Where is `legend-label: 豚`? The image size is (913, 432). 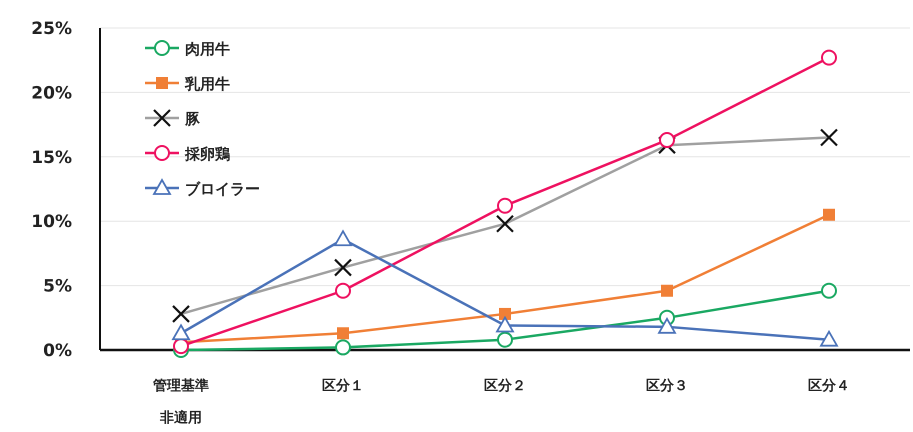
legend-label: 豚 is located at coordinates (192, 119).